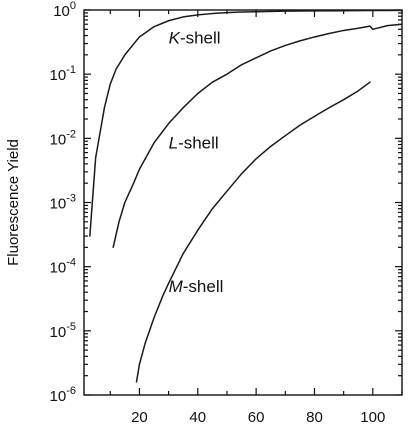 This screenshot has width=408, height=429. What do you see at coordinates (372, 417) in the screenshot?
I see `x-tick-label: 100` at bounding box center [372, 417].